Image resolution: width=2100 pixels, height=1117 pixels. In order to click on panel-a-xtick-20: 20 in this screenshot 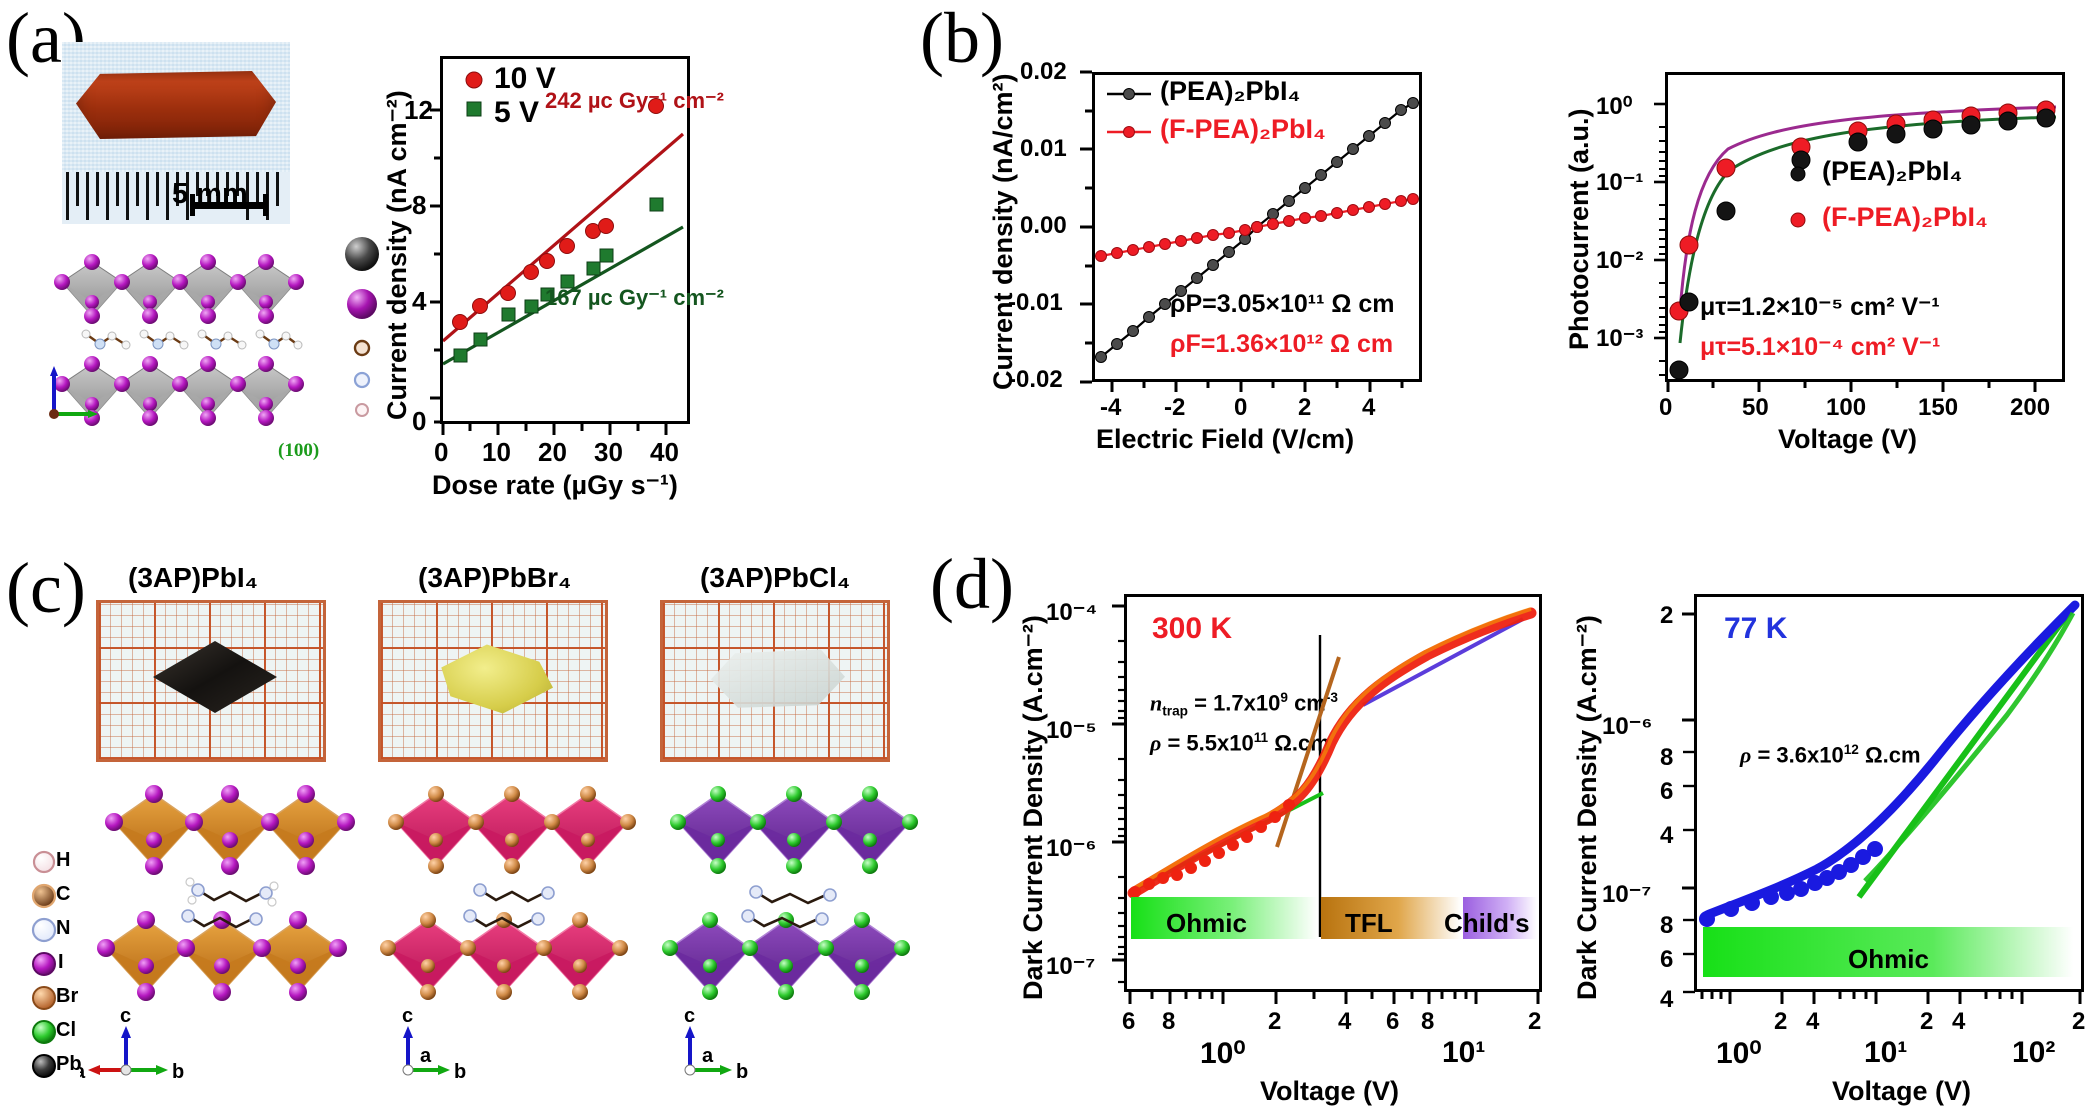, I will do `click(552, 452)`.